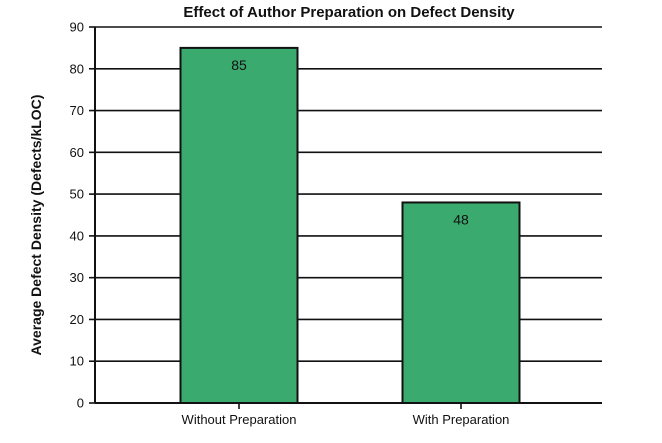  What do you see at coordinates (77, 319) in the screenshot?
I see `y-tick-label: 20` at bounding box center [77, 319].